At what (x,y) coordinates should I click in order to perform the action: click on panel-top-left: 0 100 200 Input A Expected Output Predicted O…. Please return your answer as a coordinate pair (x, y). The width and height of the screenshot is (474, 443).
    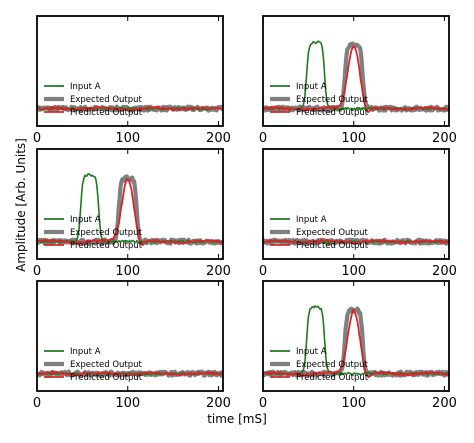
    Looking at the image, I should click on (132, 80).